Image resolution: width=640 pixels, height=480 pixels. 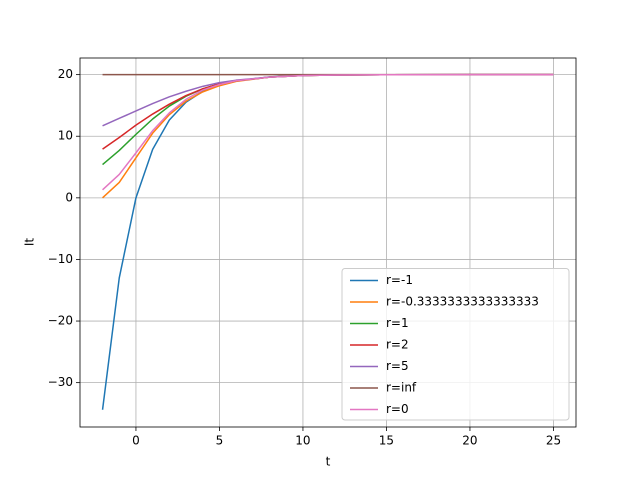 What do you see at coordinates (328, 462) in the screenshot?
I see `x-axis-label: t` at bounding box center [328, 462].